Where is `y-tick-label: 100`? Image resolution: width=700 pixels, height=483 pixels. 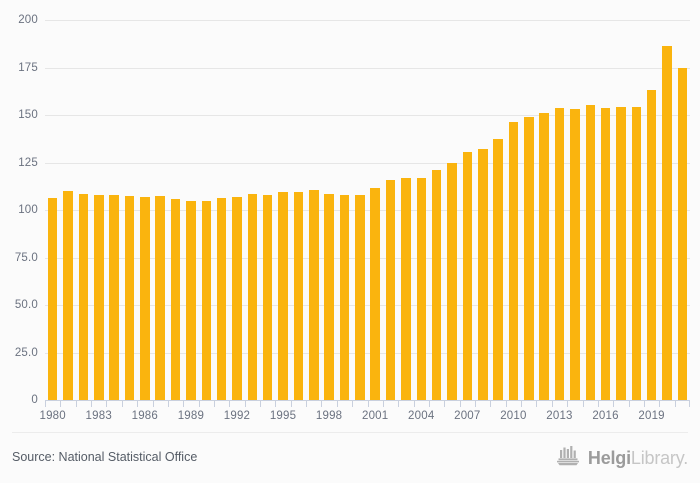 y-tick-label: 100 is located at coordinates (28, 210).